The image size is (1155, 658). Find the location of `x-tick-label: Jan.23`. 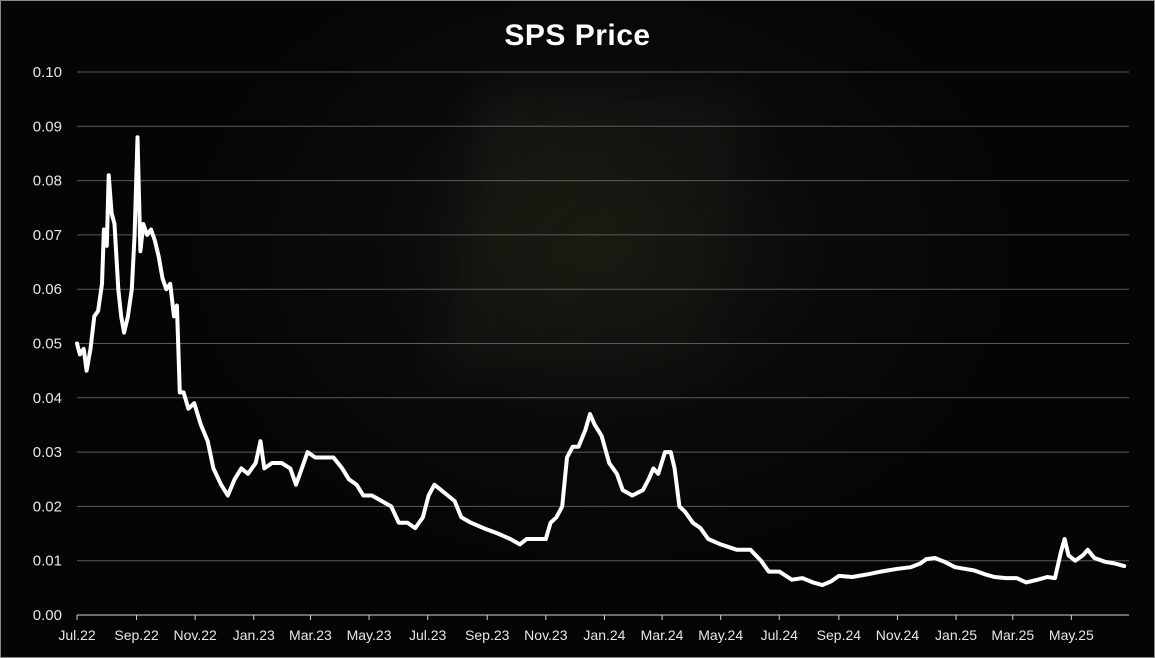

x-tick-label: Jan.23 is located at coordinates (254, 635).